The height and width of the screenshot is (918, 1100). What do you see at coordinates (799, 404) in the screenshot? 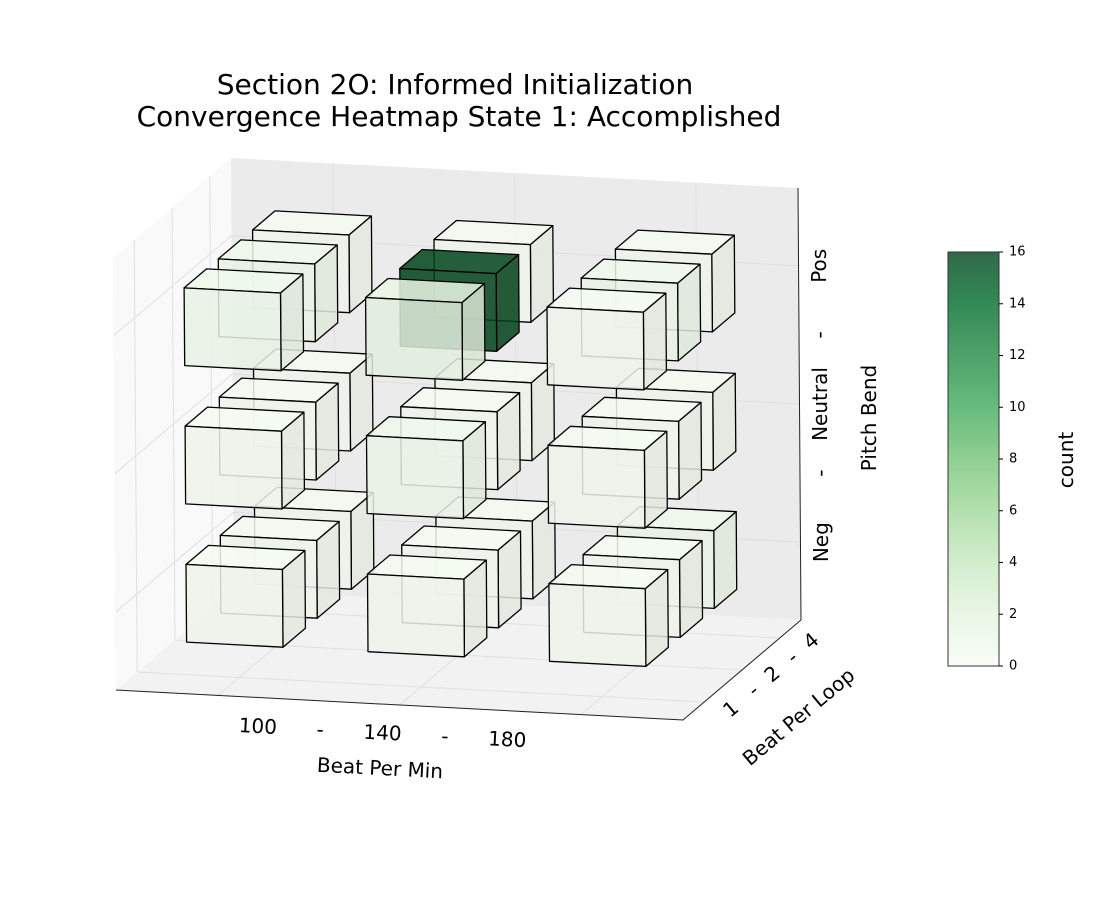
I see `z-axis-line` at bounding box center [799, 404].